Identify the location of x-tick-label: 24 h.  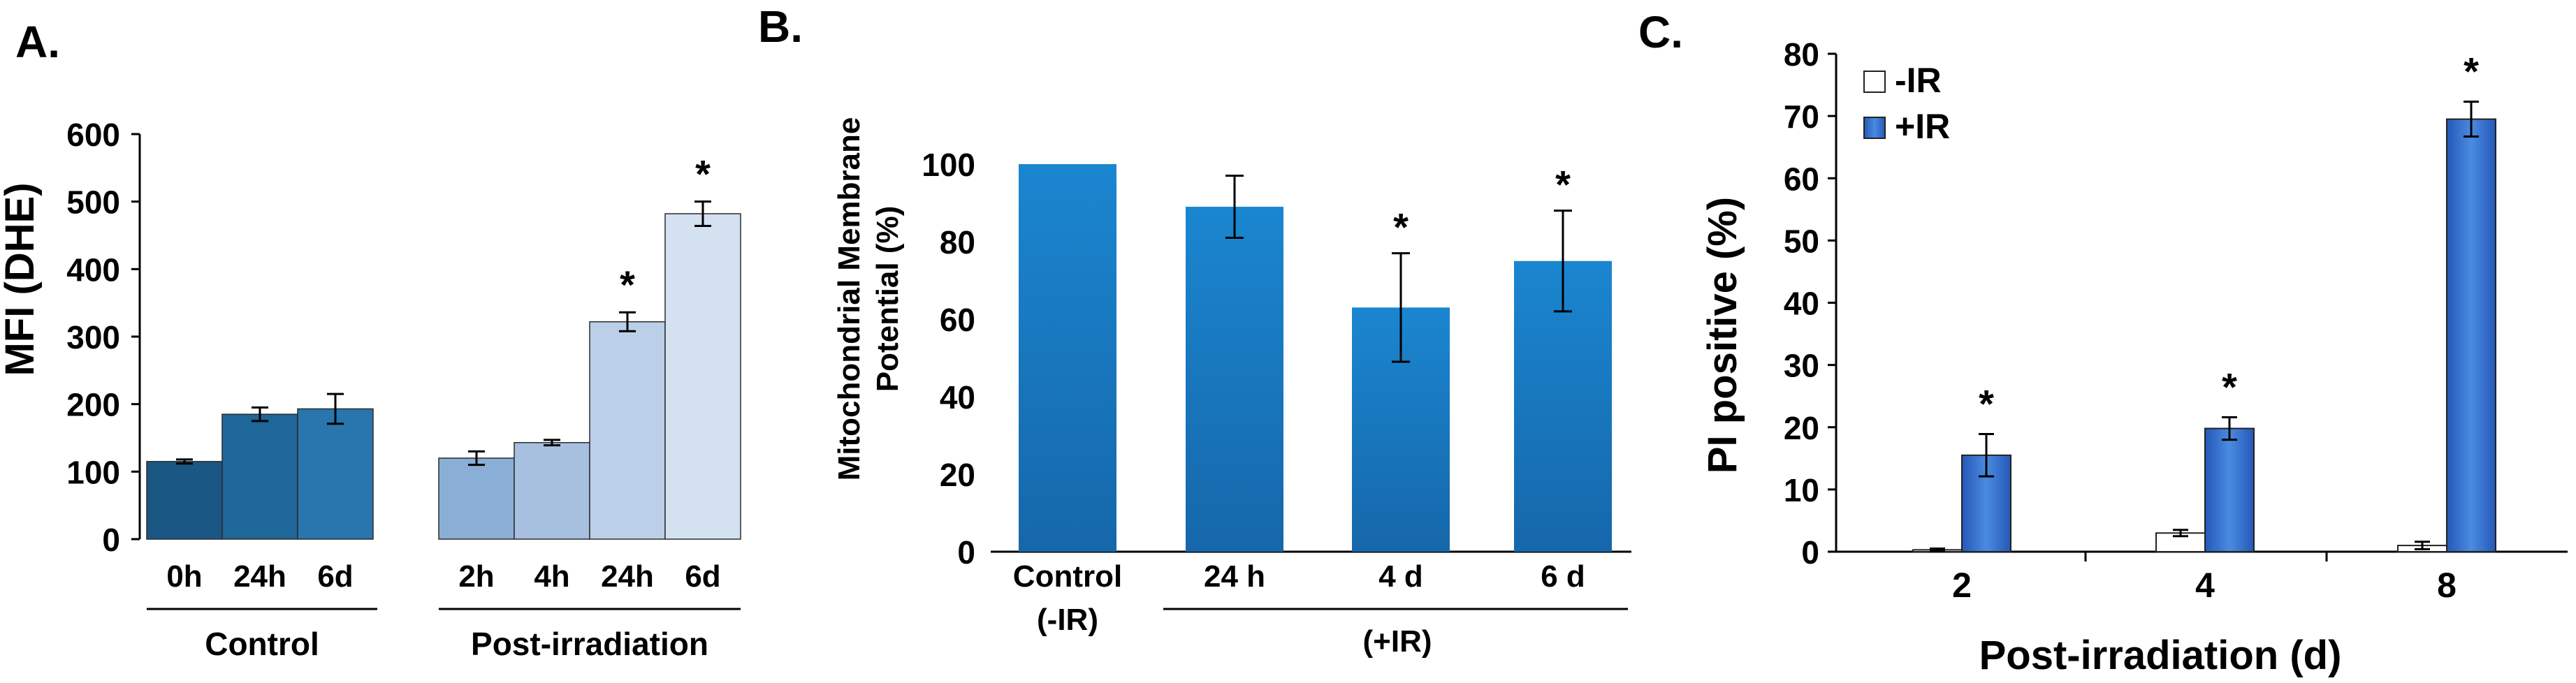
(1234, 577).